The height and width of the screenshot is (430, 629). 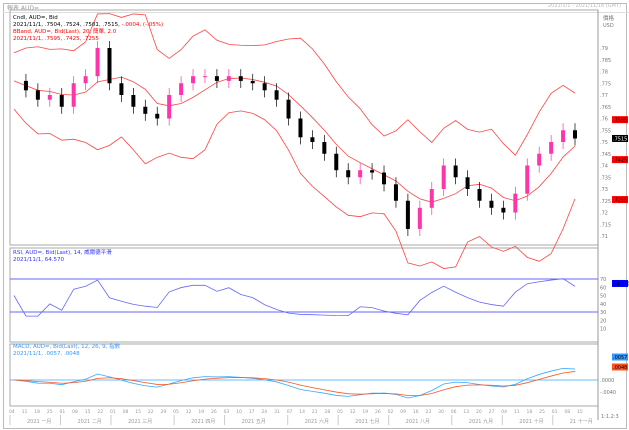 What do you see at coordinates (277, 412) in the screenshot?
I see `x-day-tick: 31` at bounding box center [277, 412].